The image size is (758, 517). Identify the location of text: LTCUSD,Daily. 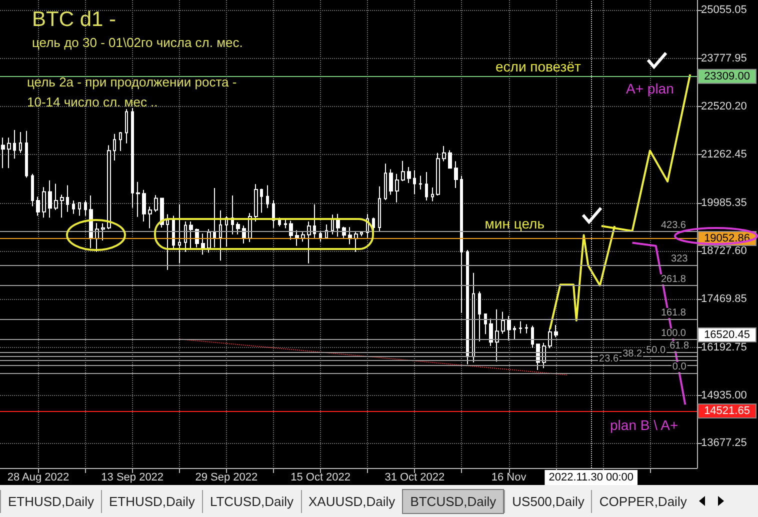
(251, 501).